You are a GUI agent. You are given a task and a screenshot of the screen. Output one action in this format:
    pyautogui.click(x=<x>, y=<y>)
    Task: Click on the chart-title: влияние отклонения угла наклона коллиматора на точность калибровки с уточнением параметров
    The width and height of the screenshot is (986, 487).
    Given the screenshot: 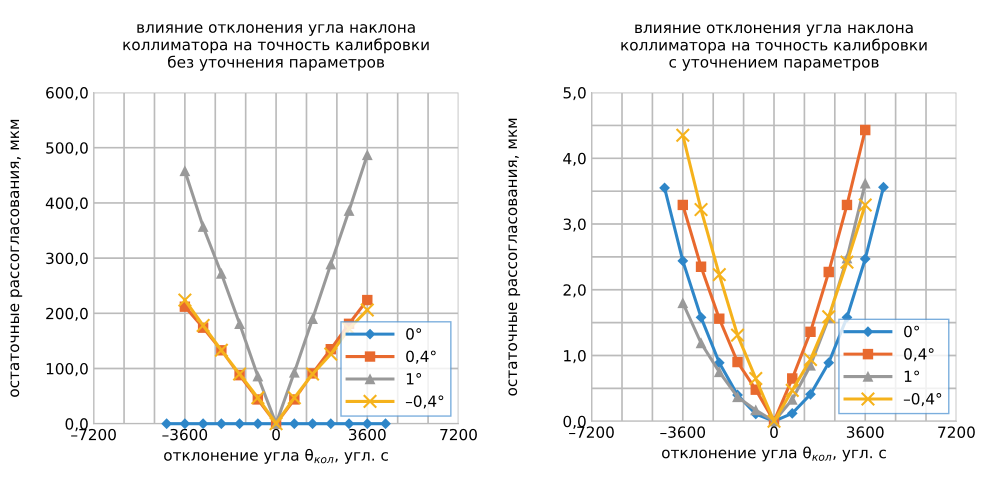 What is the action you would take?
    pyautogui.click(x=774, y=47)
    